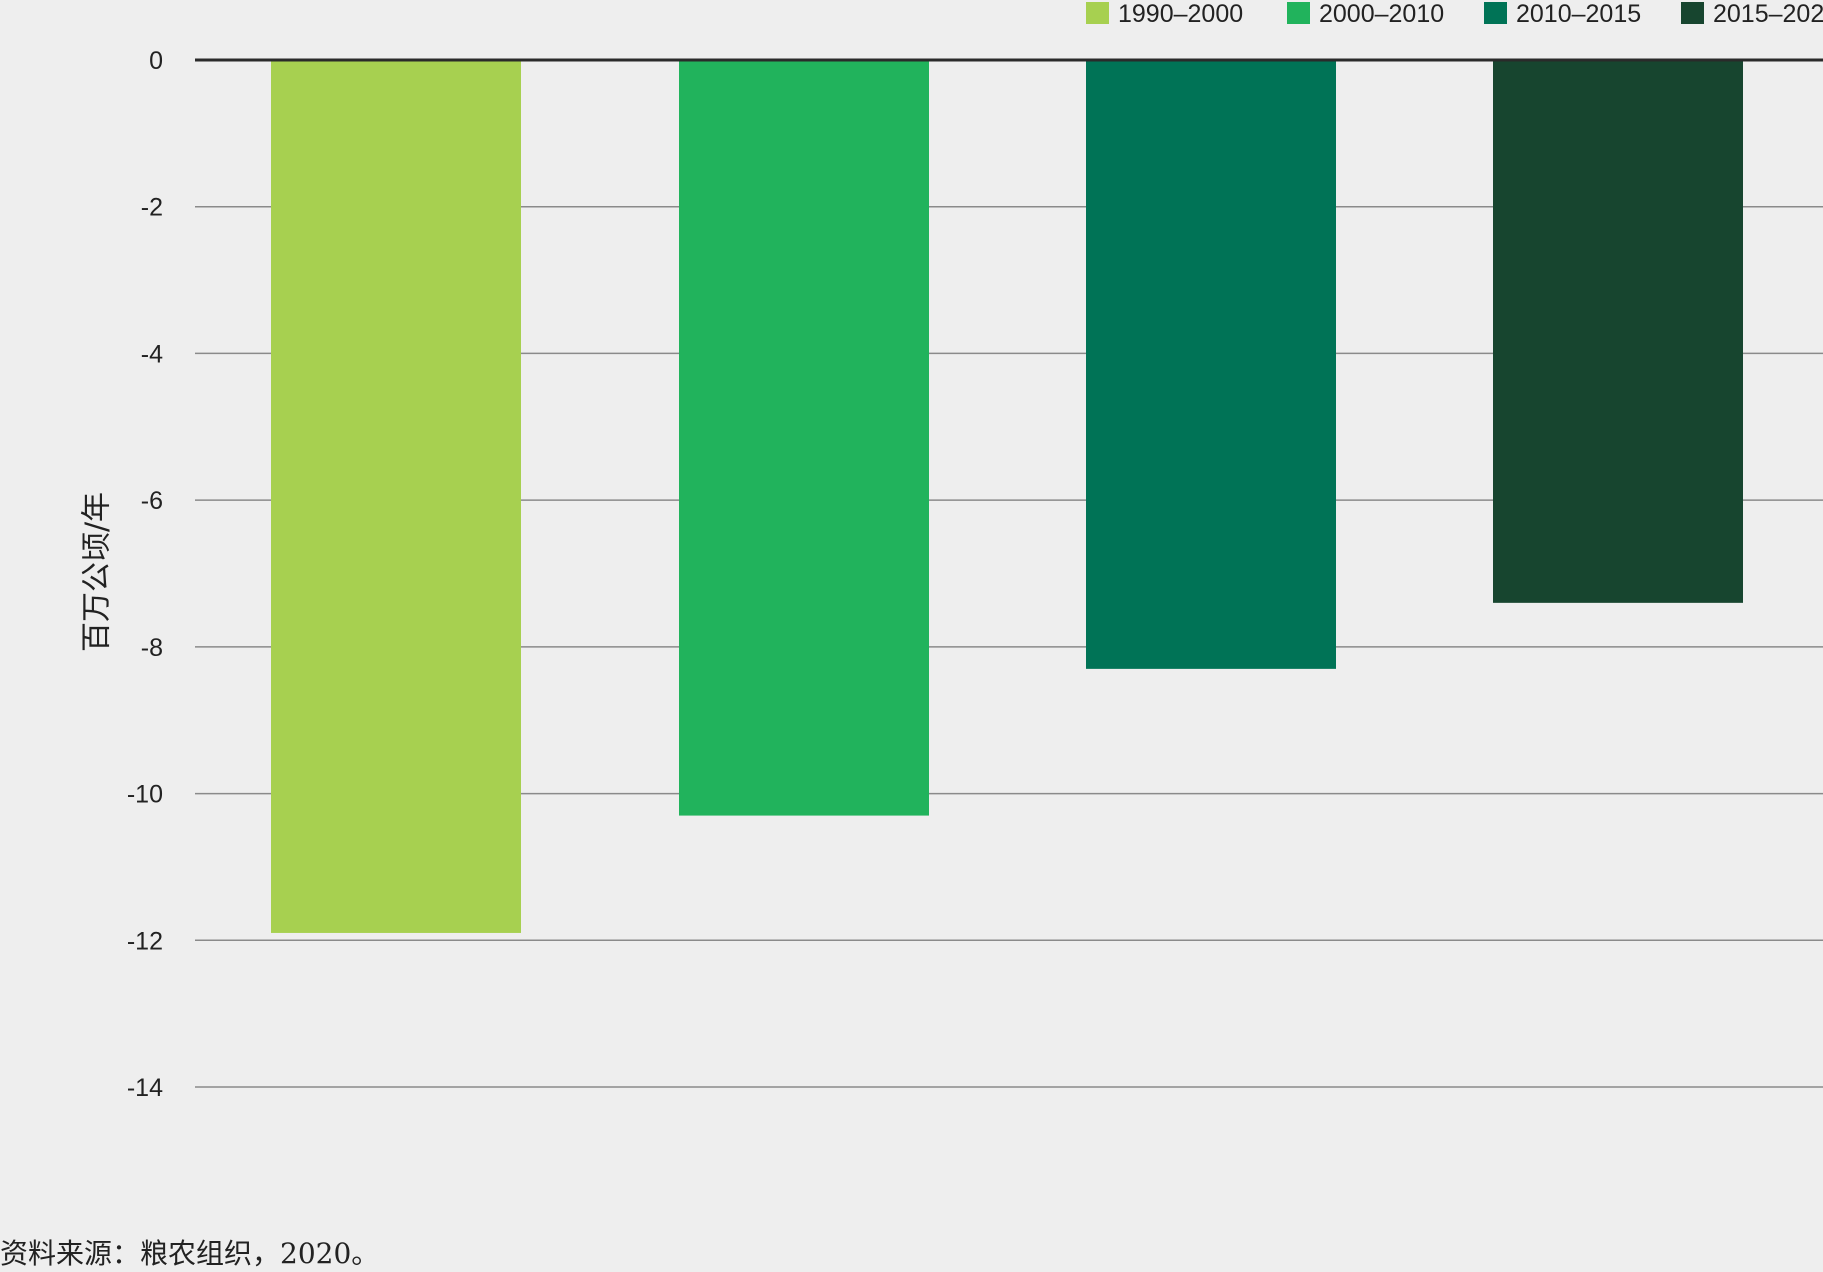  Describe the element at coordinates (145, 795) in the screenshot. I see `y-tick-label: -10` at that location.